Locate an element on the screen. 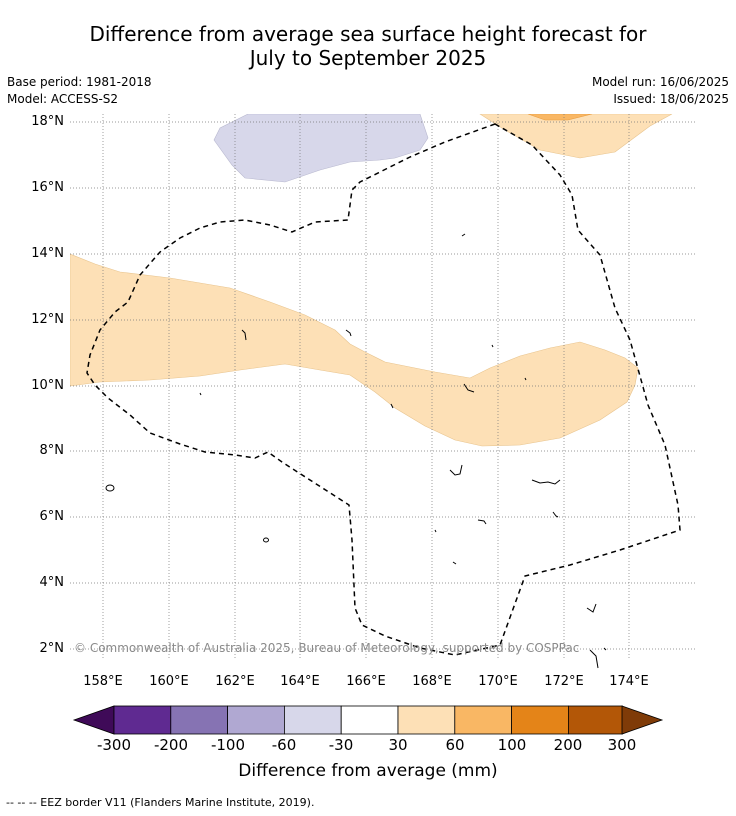 The height and width of the screenshot is (816, 736). colorbar-tick: 200 is located at coordinates (568, 745).